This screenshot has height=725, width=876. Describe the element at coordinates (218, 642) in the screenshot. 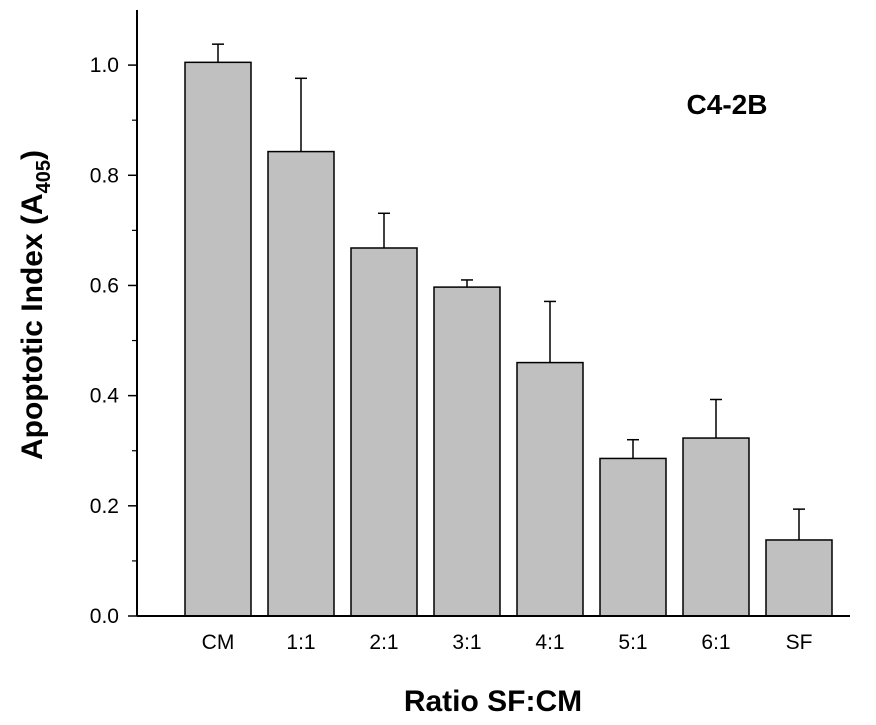

I see `x-tick-label: CM` at that location.